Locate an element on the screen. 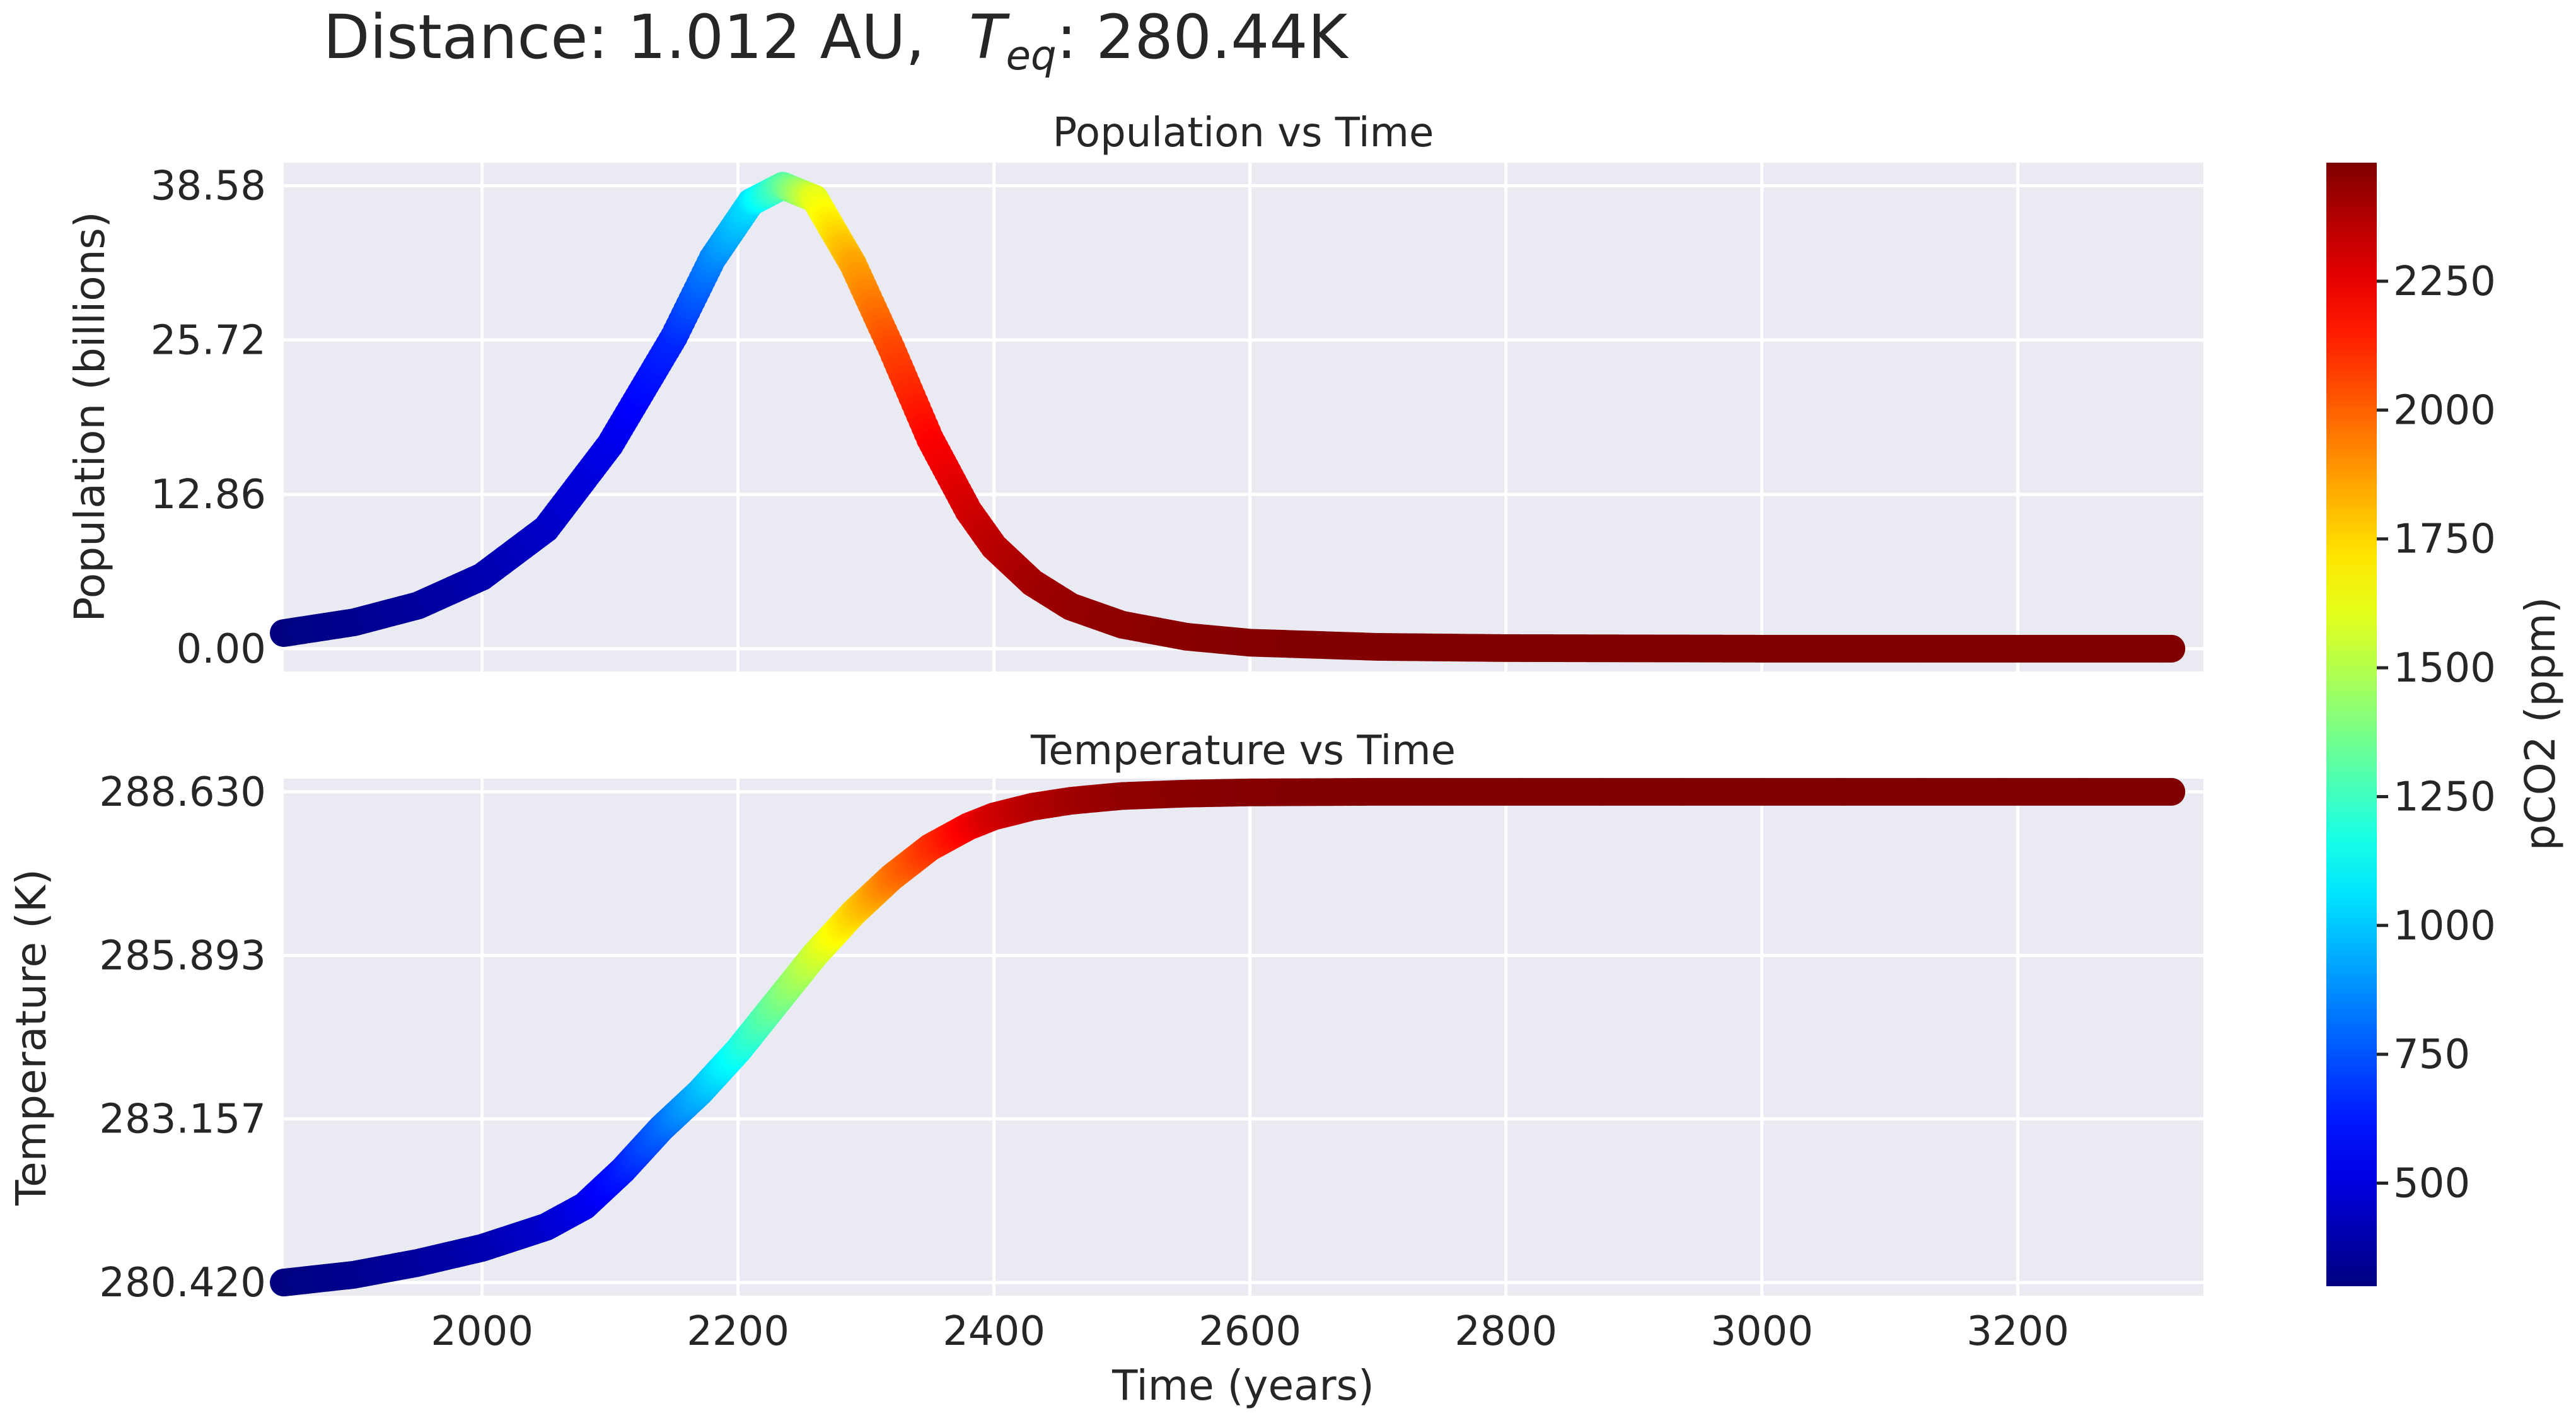 The width and height of the screenshot is (2576, 1418). temperature-ylabel: Temperature (K) is located at coordinates (31, 1037).